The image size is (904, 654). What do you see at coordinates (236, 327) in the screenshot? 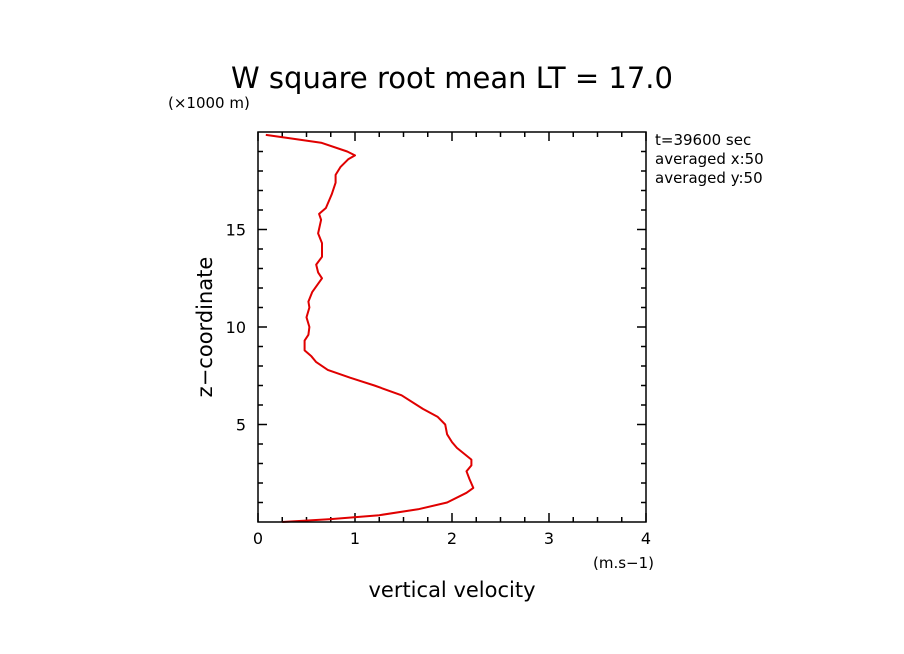
I see `y-tick-label: 10` at bounding box center [236, 327].